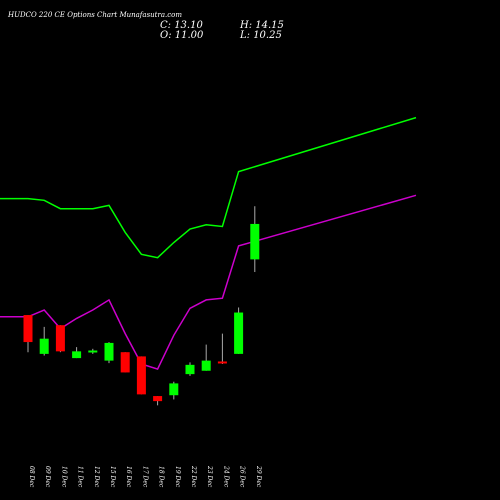  What do you see at coordinates (261, 25) in the screenshot?
I see `high-value: H: 14.15` at bounding box center [261, 25].